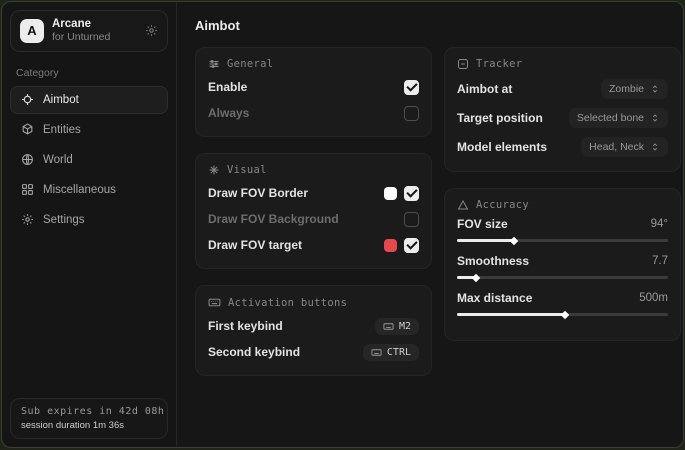  I want to click on setting-row-fov-border: Draw FOV Border, so click(313, 193).